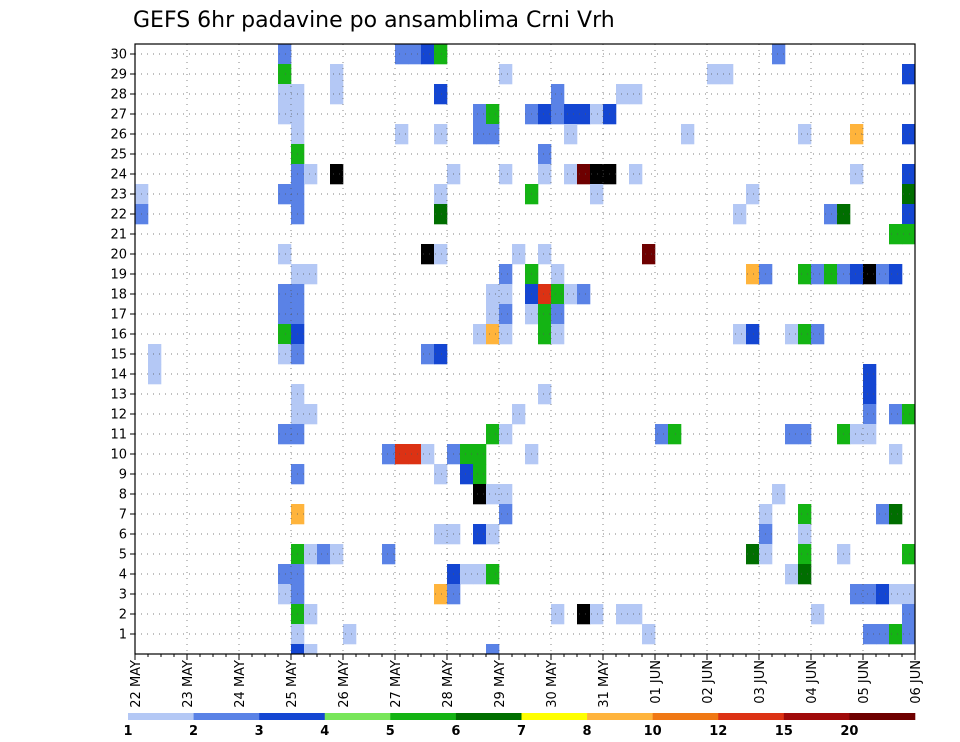 The height and width of the screenshot is (742, 960). Describe the element at coordinates (552, 684) in the screenshot. I see `x-tick-label: 30 MAY` at that location.